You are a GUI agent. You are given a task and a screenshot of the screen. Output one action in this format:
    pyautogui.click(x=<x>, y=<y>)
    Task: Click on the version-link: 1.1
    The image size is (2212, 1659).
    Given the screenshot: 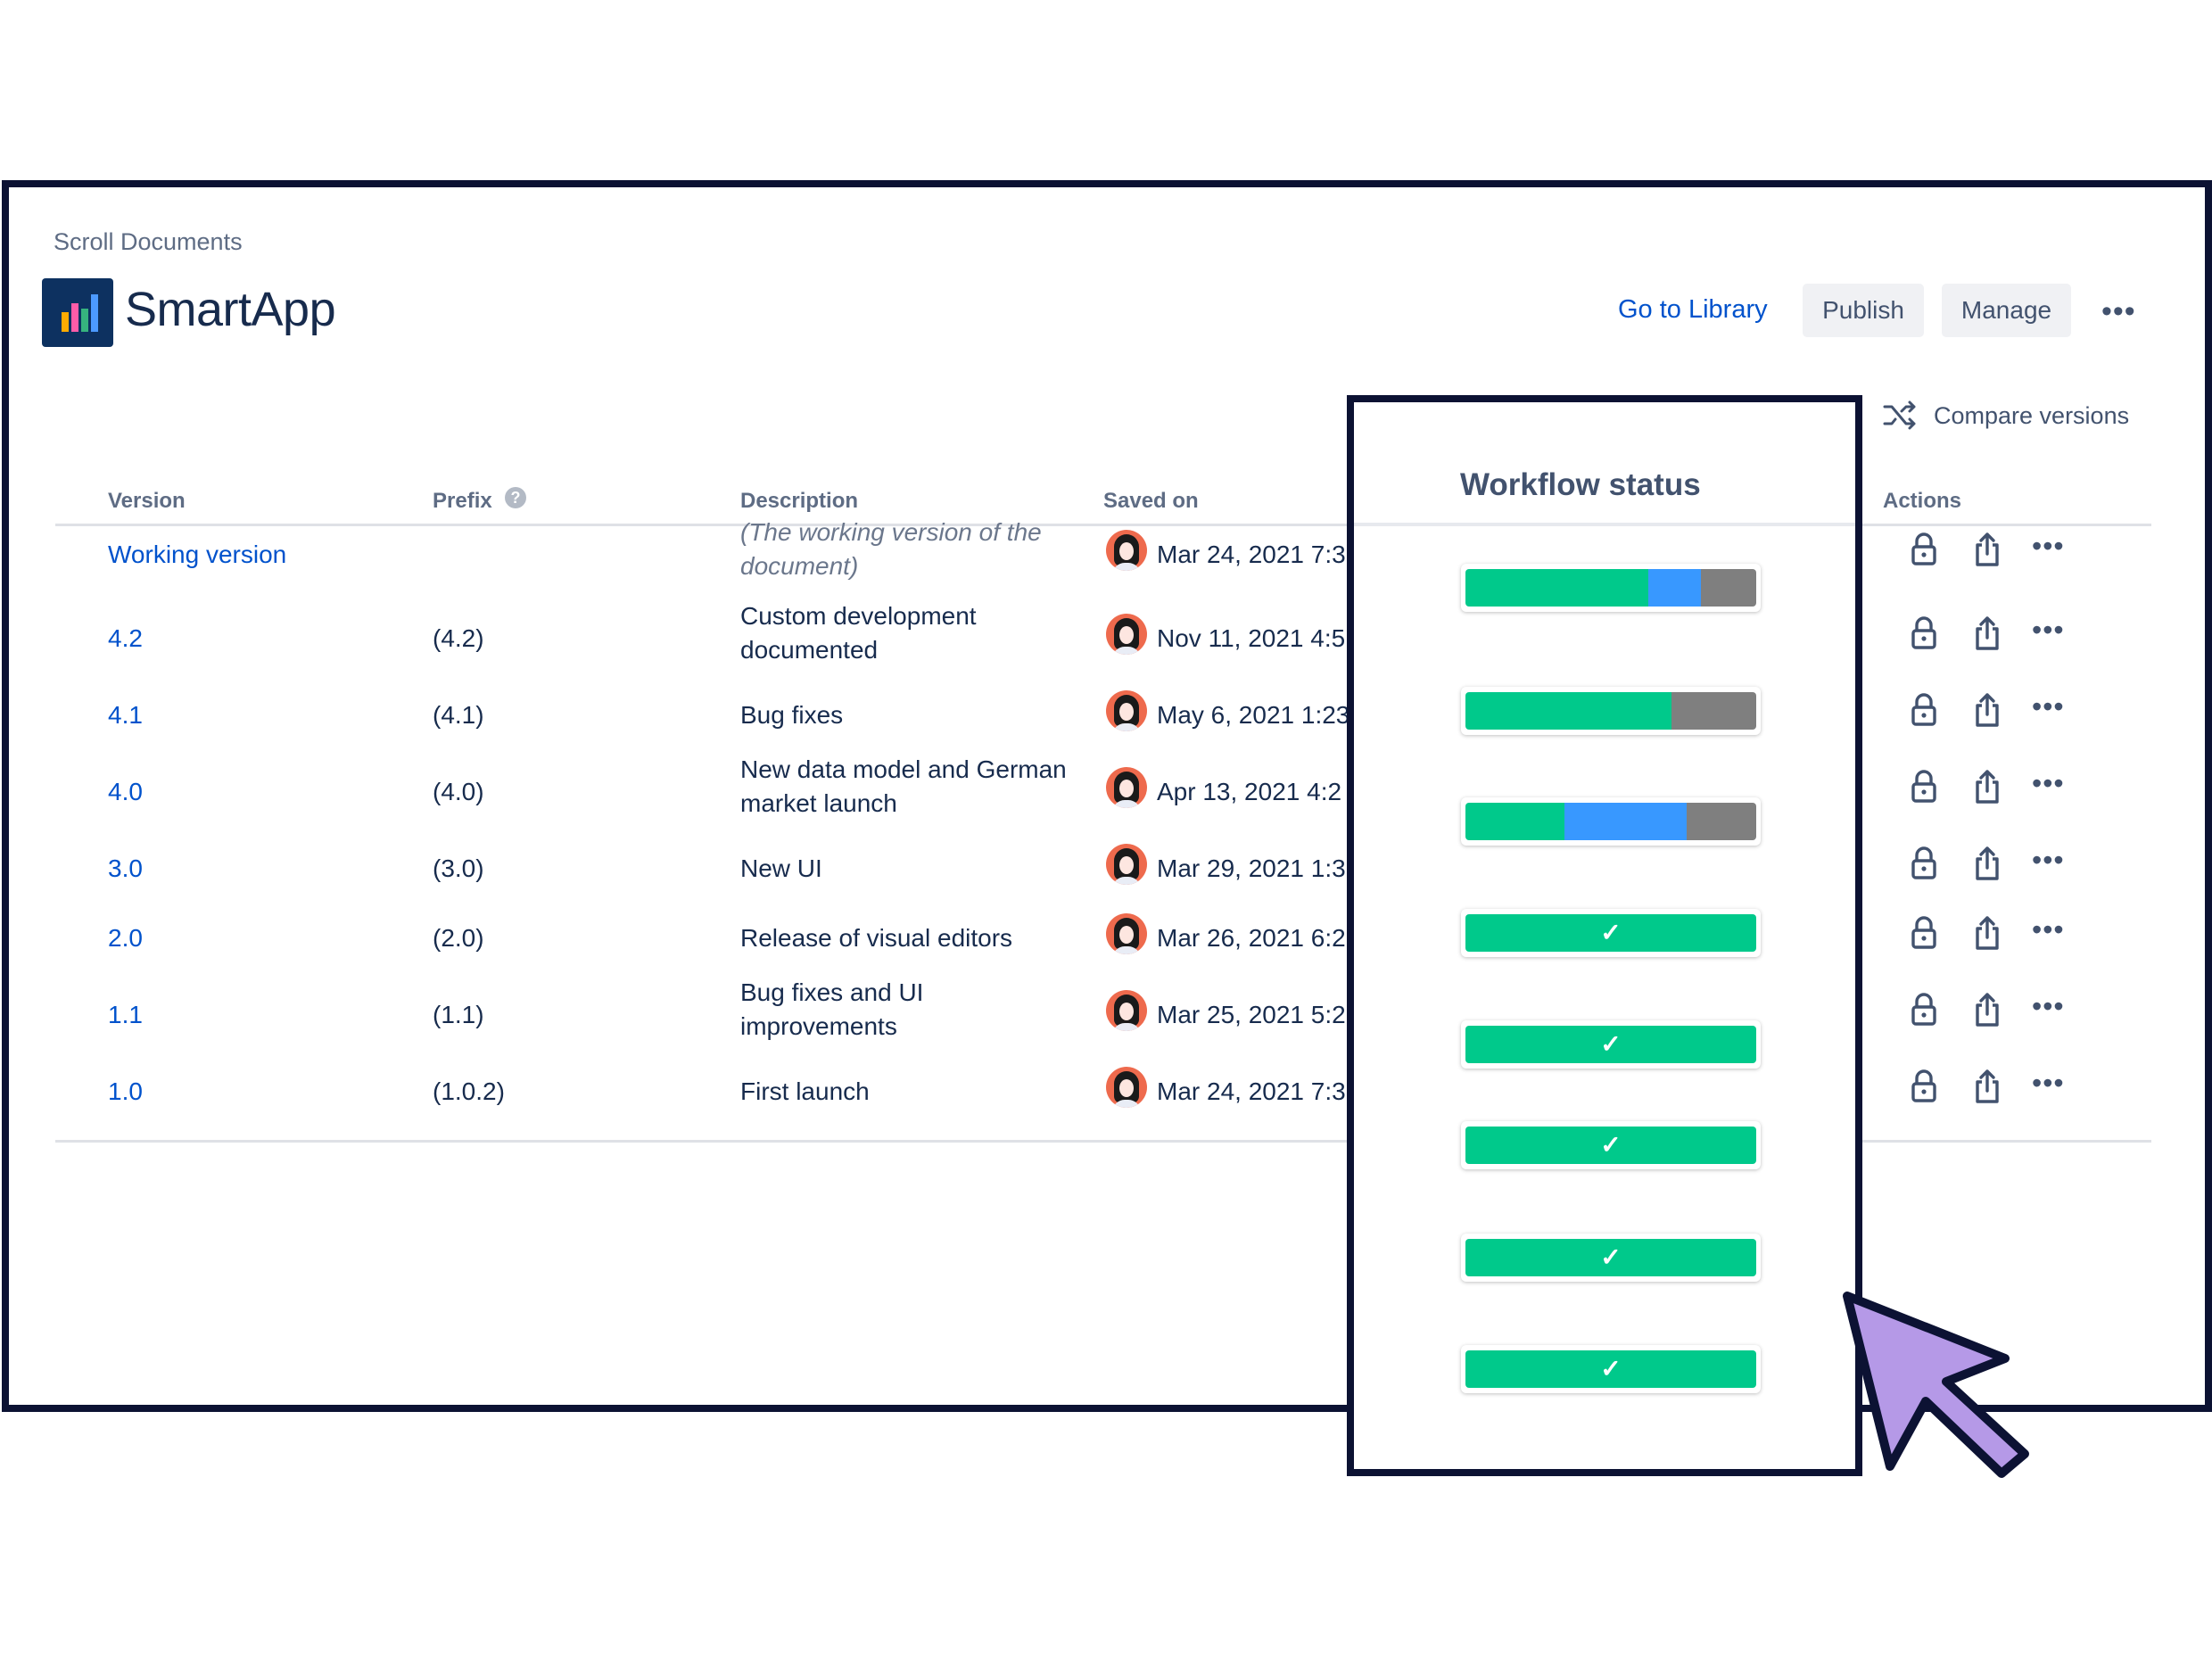 What is the action you would take?
    pyautogui.click(x=126, y=1015)
    